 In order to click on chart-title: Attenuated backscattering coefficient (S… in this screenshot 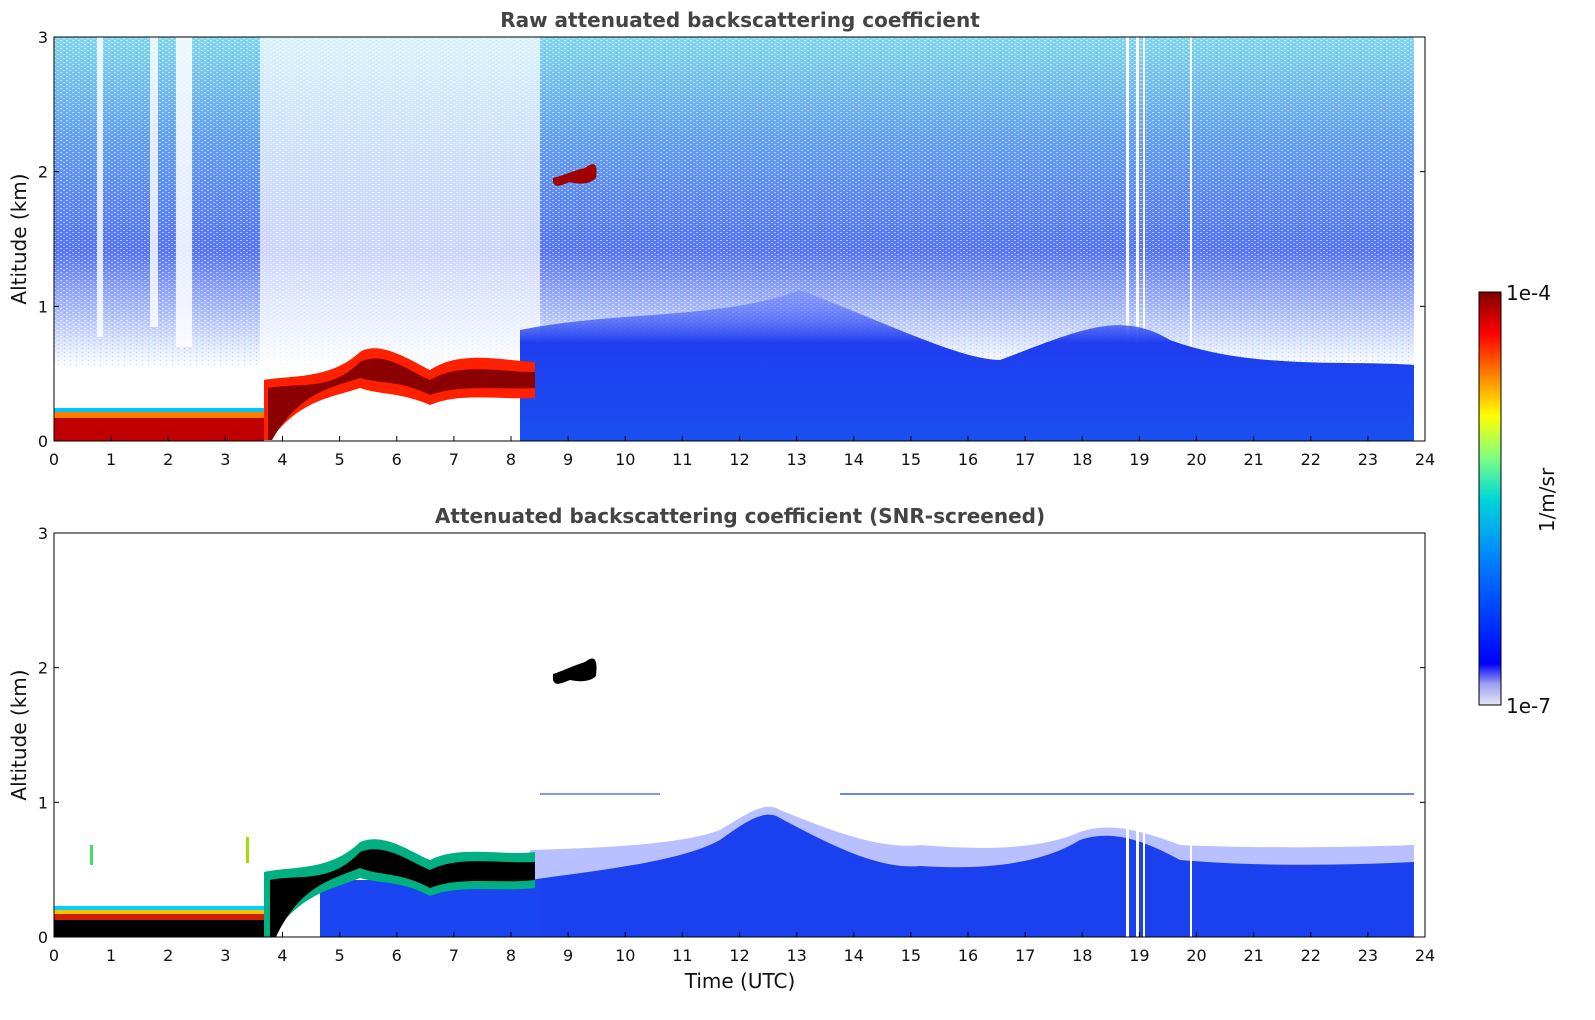, I will do `click(740, 516)`.